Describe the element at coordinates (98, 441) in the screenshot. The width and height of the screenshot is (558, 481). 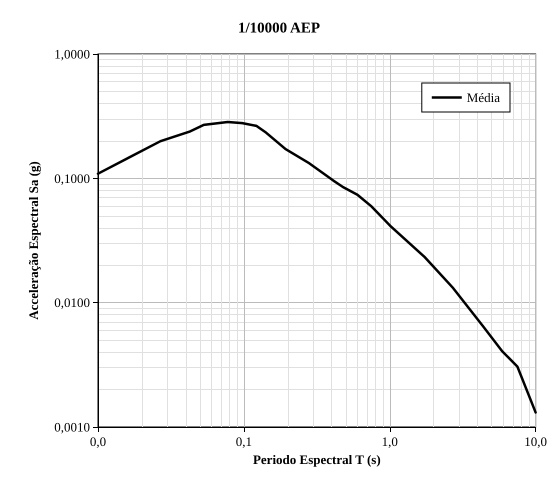
I see `x-tick-label: 0,0` at that location.